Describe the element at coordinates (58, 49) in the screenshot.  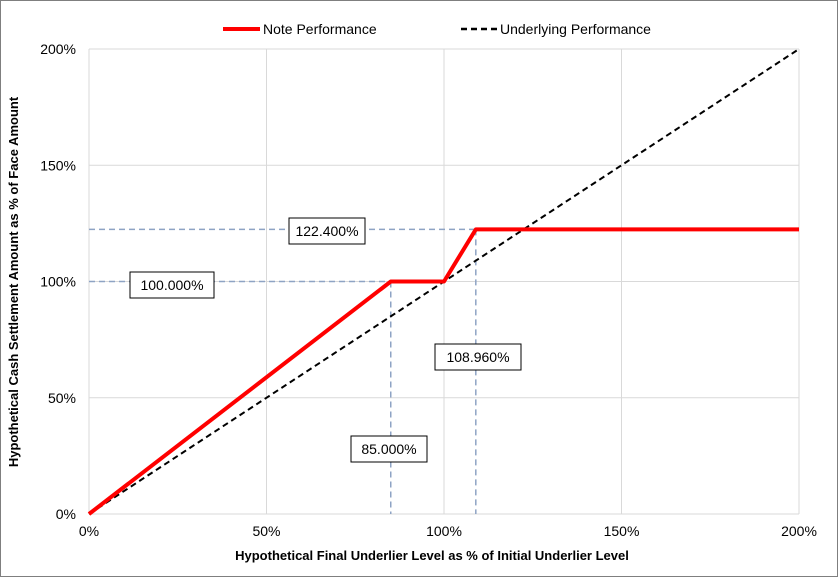
I see `y-tick-label: 200%` at that location.